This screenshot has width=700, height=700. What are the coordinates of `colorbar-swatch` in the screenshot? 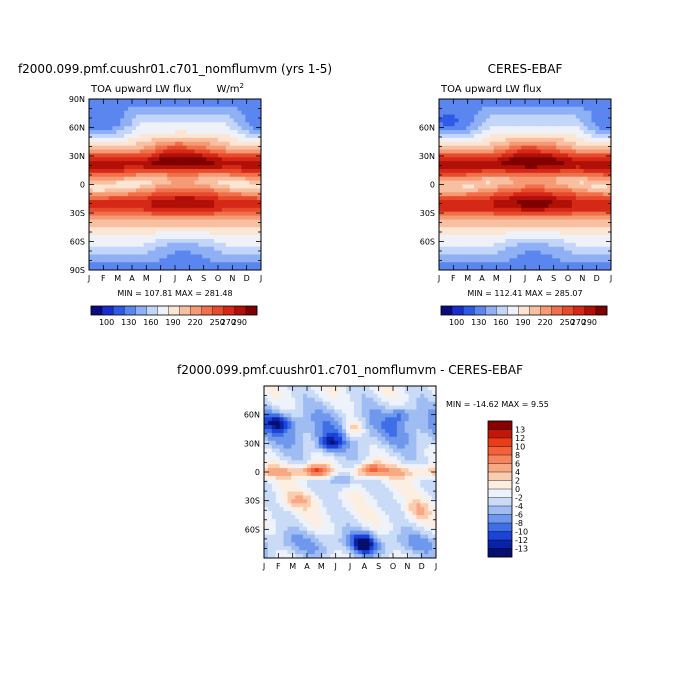 It's located at (130, 310).